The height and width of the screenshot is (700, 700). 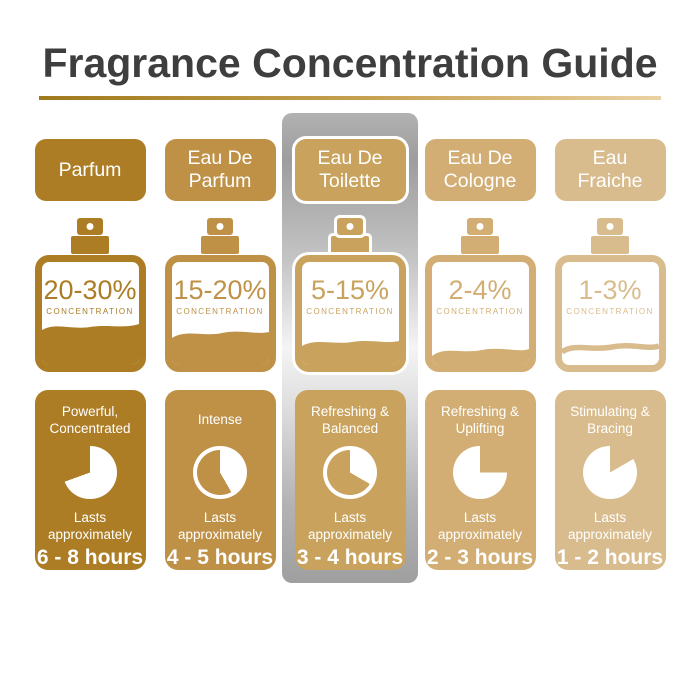 I want to click on concentration-value: 20-30%, so click(x=90, y=290).